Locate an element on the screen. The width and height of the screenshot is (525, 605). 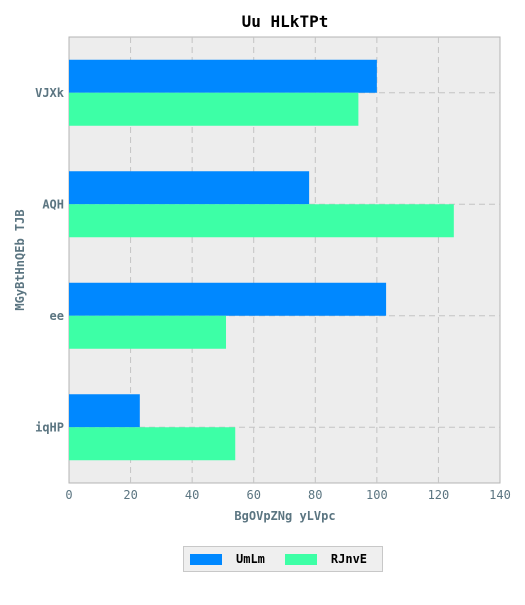
x-tick-label: 100 is located at coordinates (377, 495).